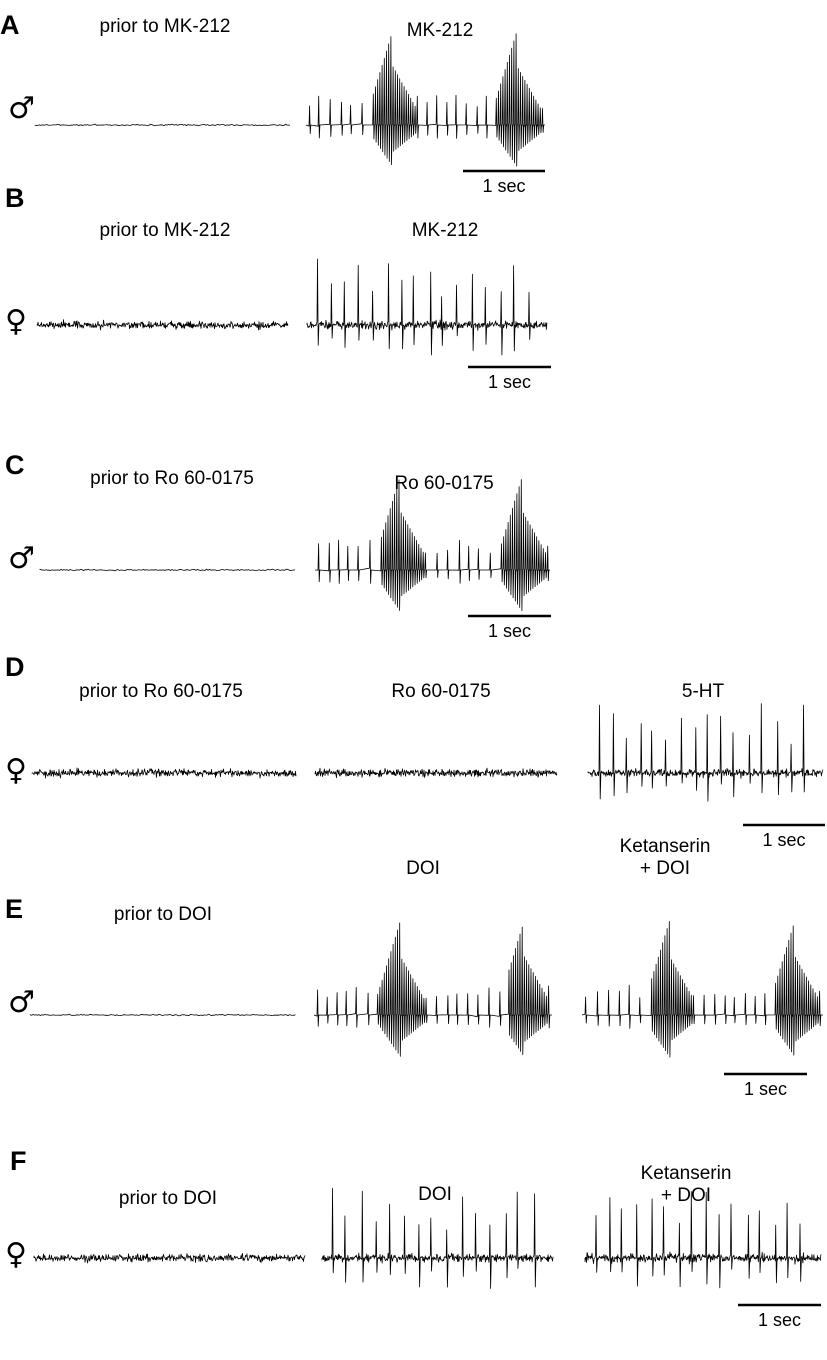 The image size is (827, 1360). I want to click on trace-label-a2: MK-212, so click(440, 30).